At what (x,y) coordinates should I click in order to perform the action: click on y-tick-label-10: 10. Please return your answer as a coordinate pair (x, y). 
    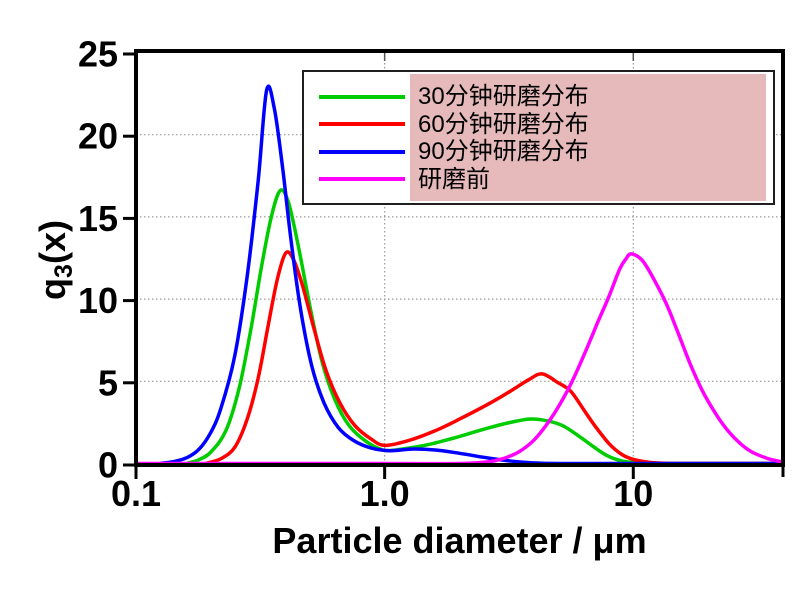
    Looking at the image, I should click on (98, 300).